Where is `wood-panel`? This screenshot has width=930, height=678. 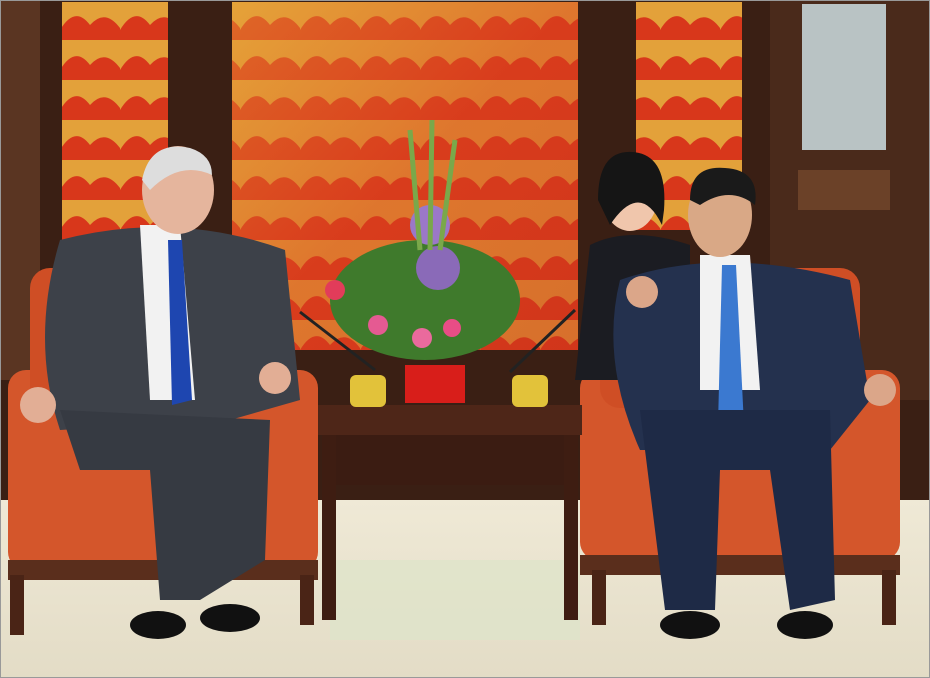 wood-panel is located at coordinates (844, 190).